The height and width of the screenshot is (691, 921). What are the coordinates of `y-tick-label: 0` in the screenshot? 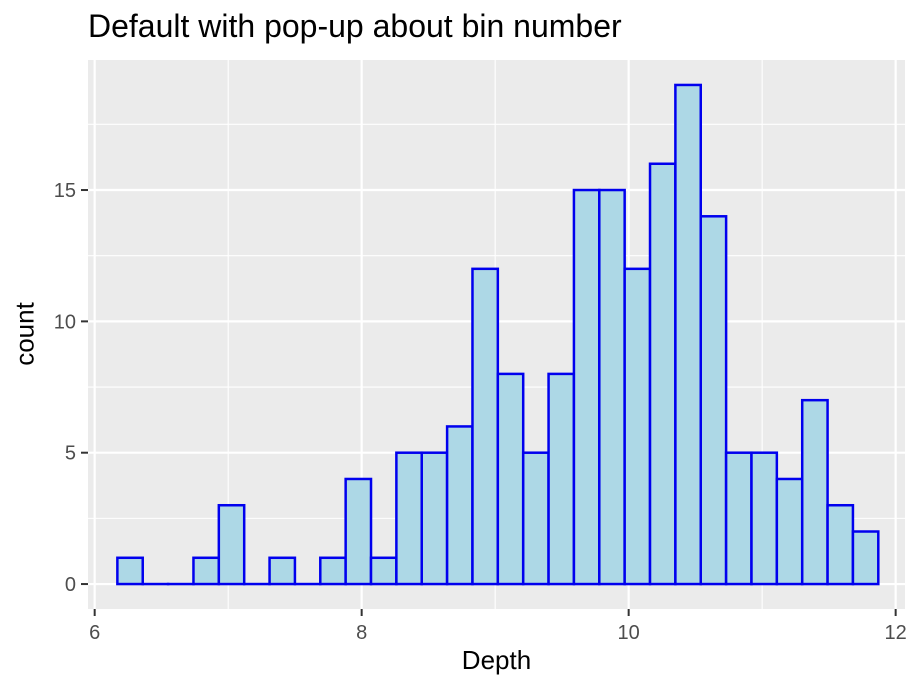 It's located at (70, 585).